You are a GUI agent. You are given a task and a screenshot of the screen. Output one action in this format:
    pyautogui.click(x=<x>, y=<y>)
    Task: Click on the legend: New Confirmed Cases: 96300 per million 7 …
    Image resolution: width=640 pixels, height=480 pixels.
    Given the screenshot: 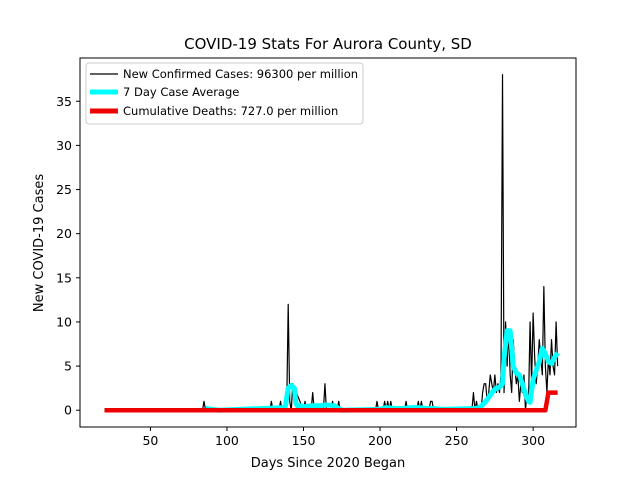 What is the action you would take?
    pyautogui.click(x=224, y=93)
    